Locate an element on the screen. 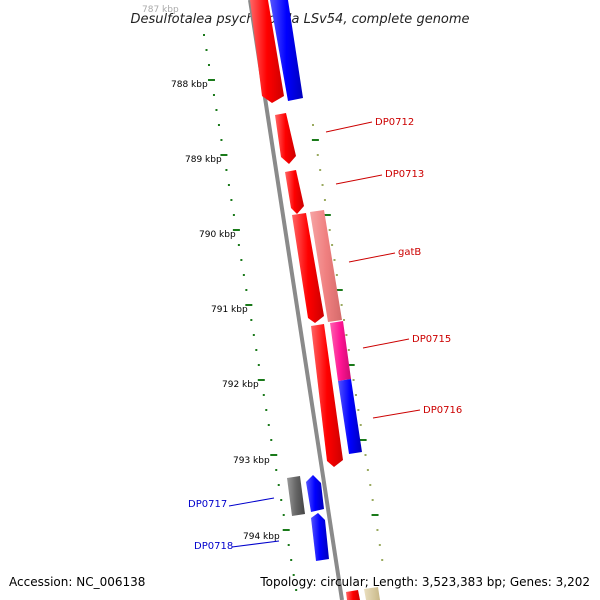 The image size is (600, 600). gene-arrow-dp0717 is located at coordinates (315, 493).